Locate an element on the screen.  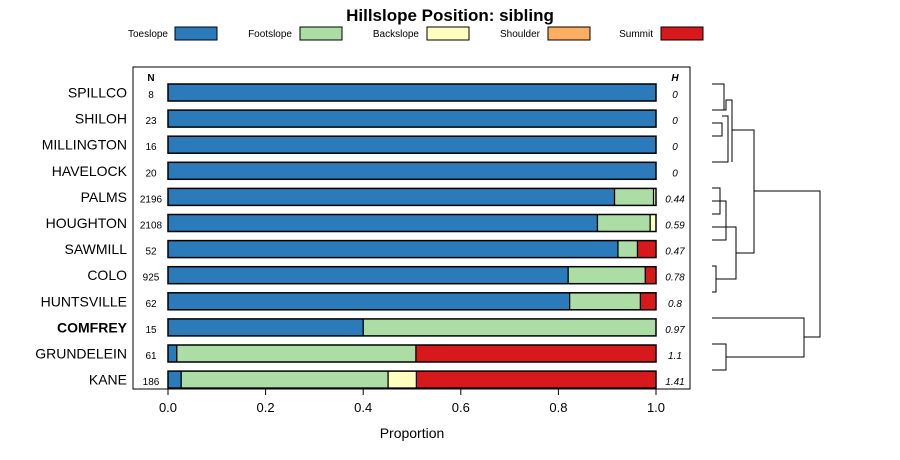
row-comfrey: COMFREY 15 0.97 is located at coordinates (371, 327).